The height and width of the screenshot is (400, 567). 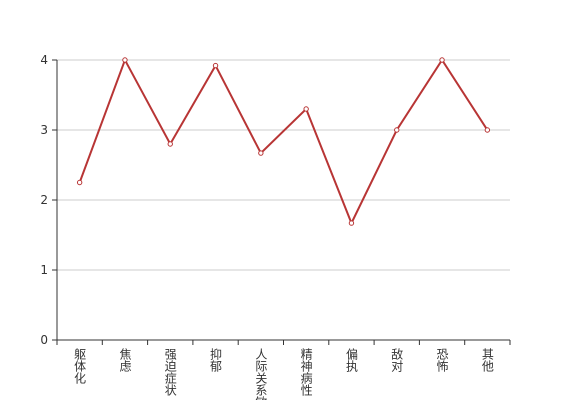 What do you see at coordinates (80, 366) in the screenshot?
I see `x-tick-label: 躯体化` at bounding box center [80, 366].